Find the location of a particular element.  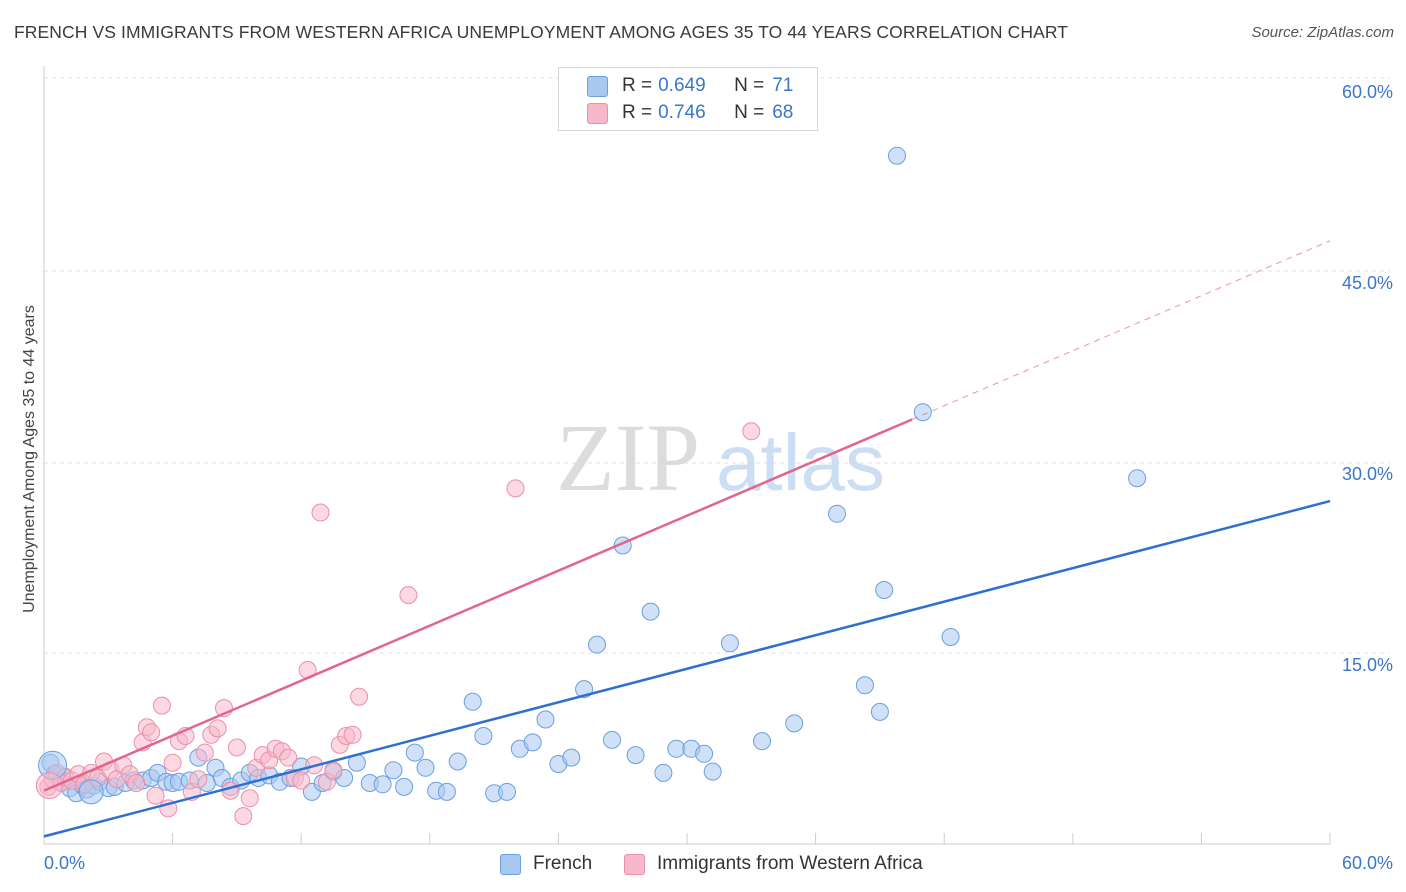

bottom-legend-immigrants: Immigrants from Western Africa is located at coordinates (773, 864).